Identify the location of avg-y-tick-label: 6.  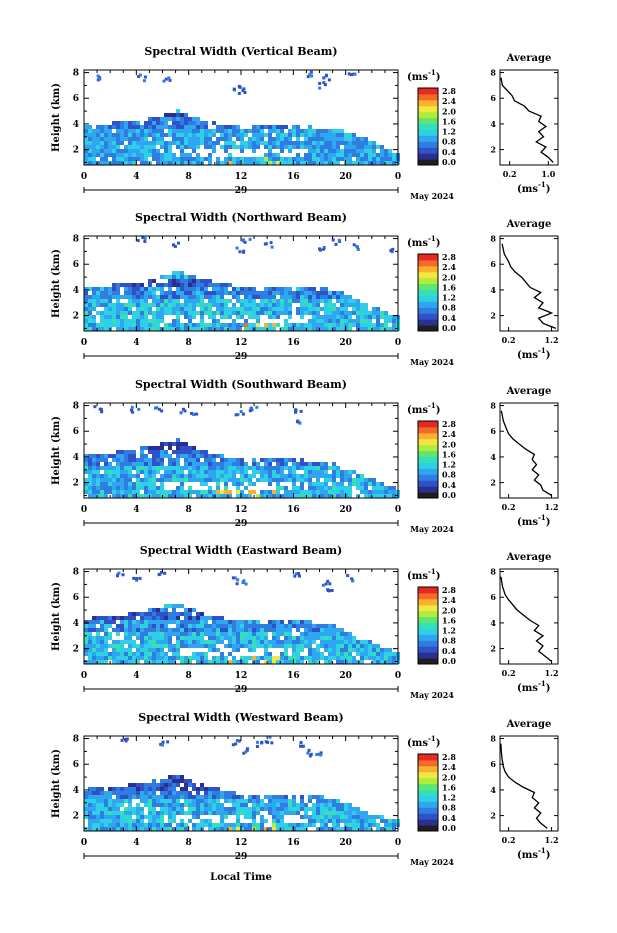
(493, 98).